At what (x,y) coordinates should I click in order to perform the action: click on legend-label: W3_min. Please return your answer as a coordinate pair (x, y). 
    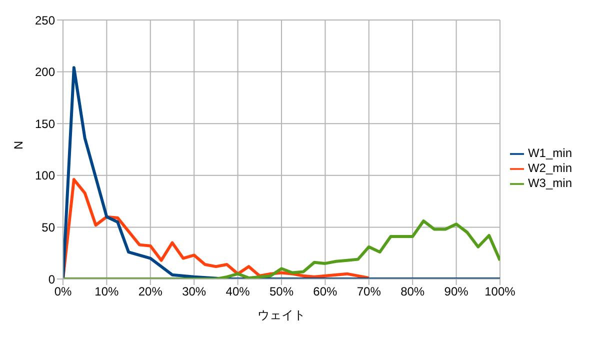
    Looking at the image, I should click on (550, 183).